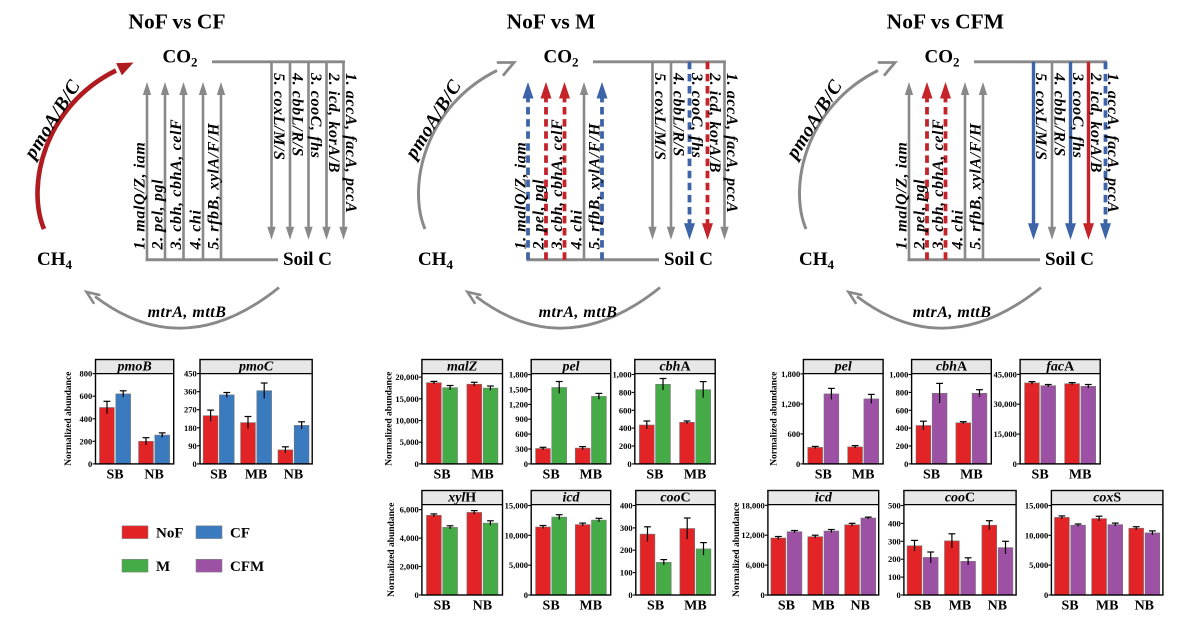 This screenshot has height=627, width=1187. Describe the element at coordinates (626, 528) in the screenshot. I see `svg-text: 300` at that location.